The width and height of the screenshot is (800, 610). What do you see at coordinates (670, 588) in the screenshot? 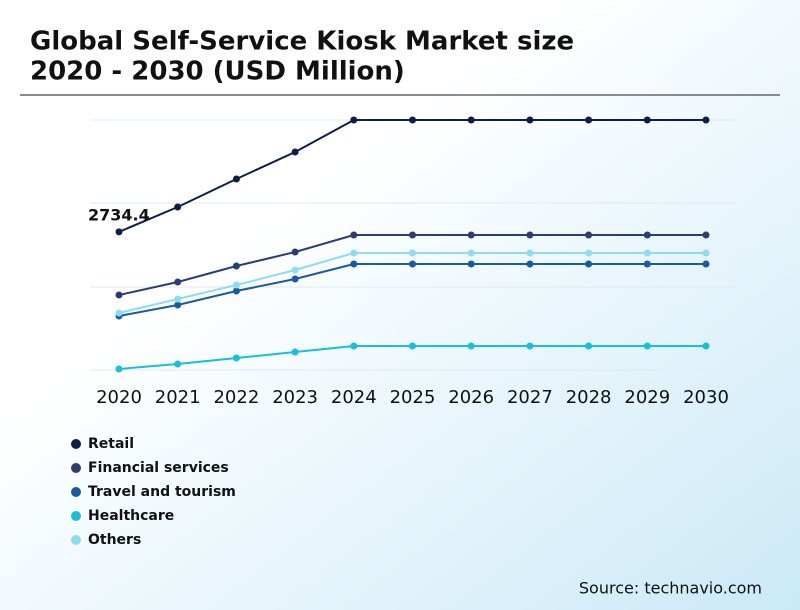
I see `source: Source: technavio.com` at bounding box center [670, 588].